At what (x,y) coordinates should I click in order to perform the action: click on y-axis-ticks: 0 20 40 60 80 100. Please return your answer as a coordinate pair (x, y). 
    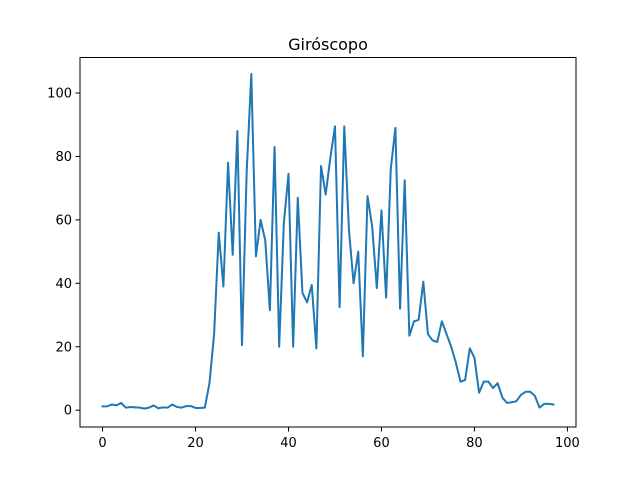
    Looking at the image, I should click on (63, 253).